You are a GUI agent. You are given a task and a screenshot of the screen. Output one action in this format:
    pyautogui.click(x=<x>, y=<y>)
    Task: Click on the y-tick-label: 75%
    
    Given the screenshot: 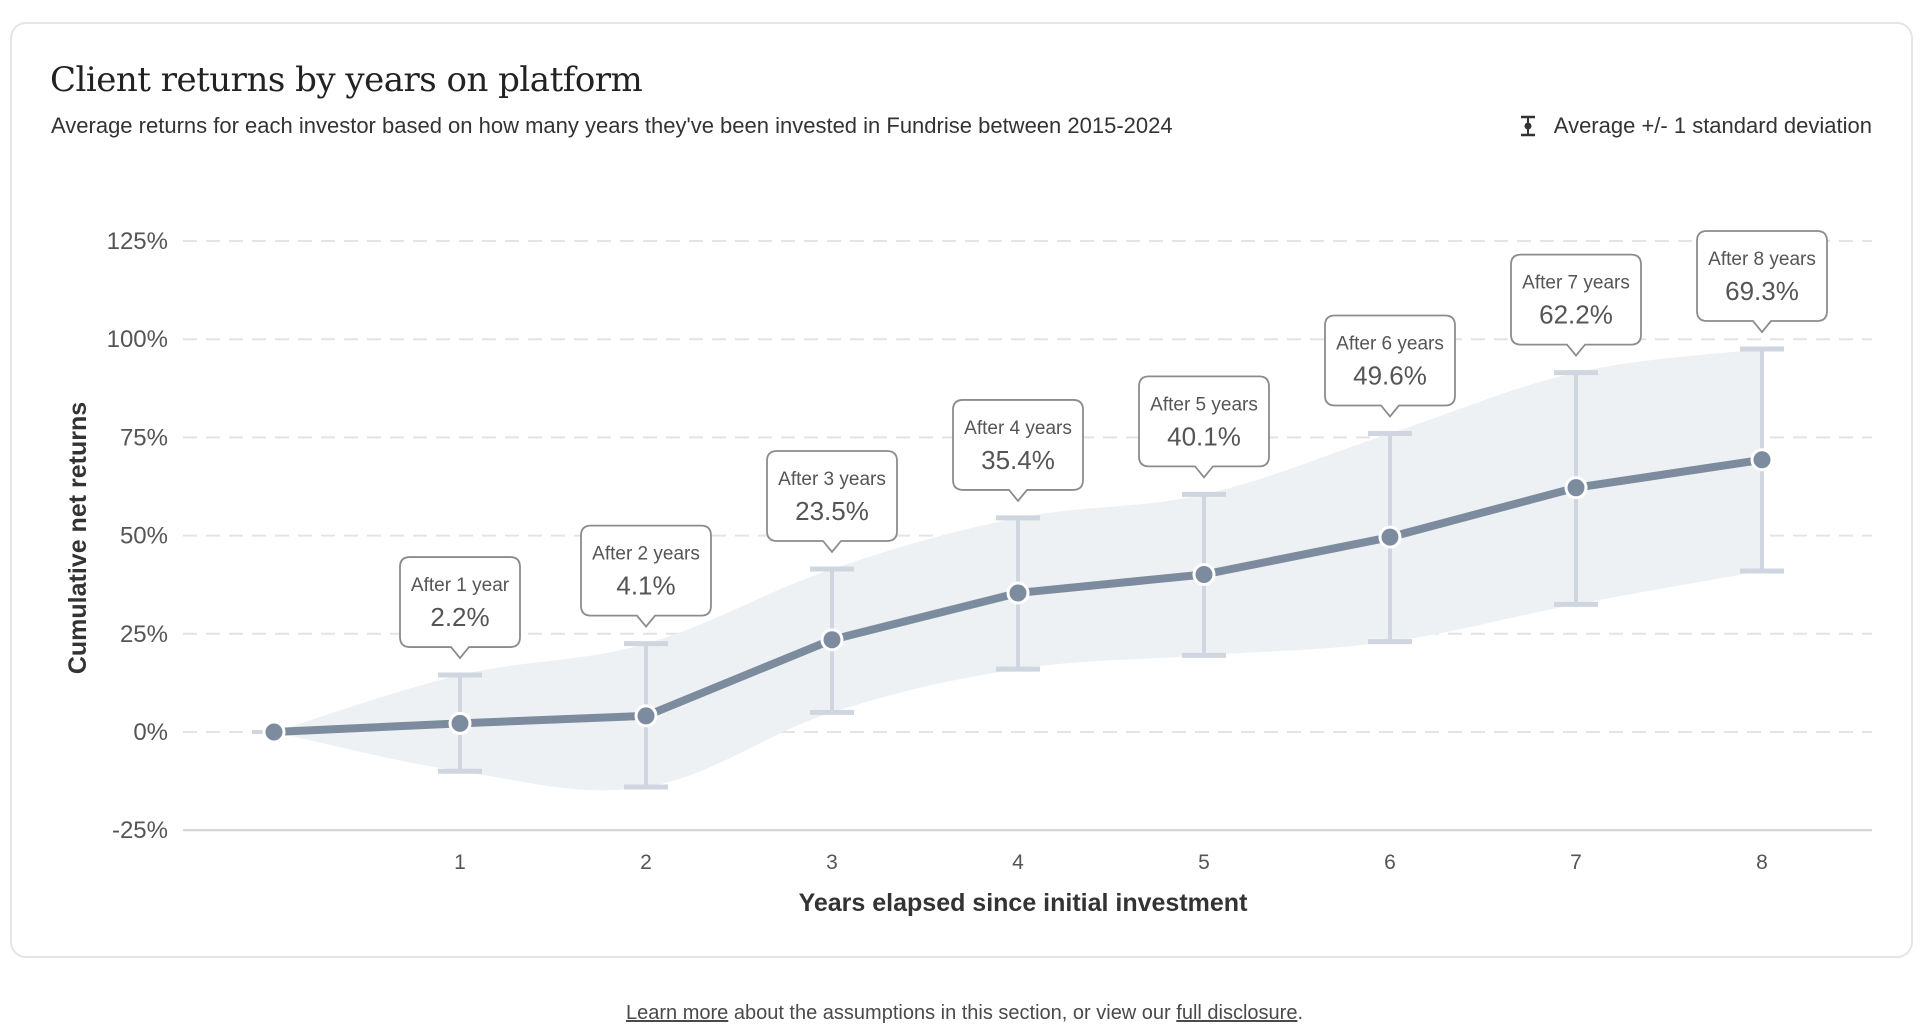 What is the action you would take?
    pyautogui.click(x=144, y=437)
    